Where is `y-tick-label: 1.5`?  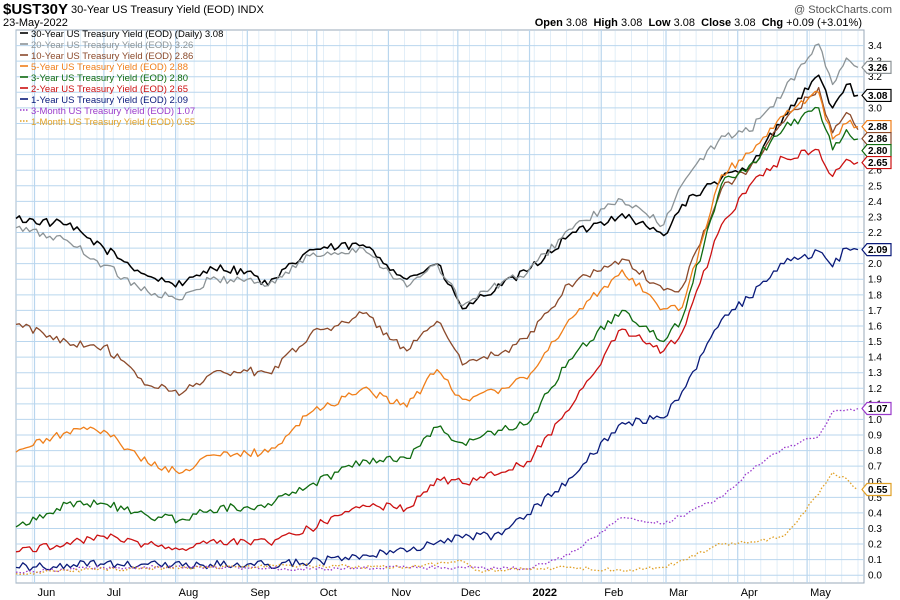
y-tick-label: 1.5 is located at coordinates (875, 342).